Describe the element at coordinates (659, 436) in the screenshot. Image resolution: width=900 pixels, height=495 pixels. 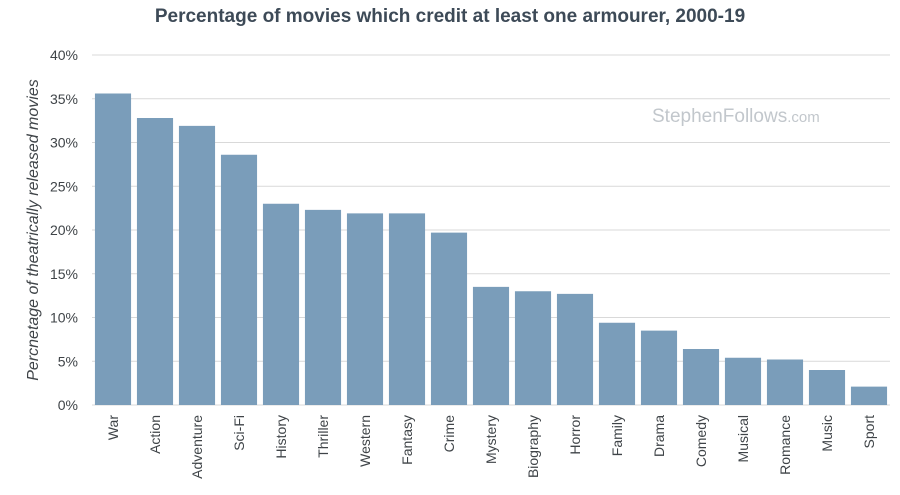
I see `x-tick-label: Drama` at that location.